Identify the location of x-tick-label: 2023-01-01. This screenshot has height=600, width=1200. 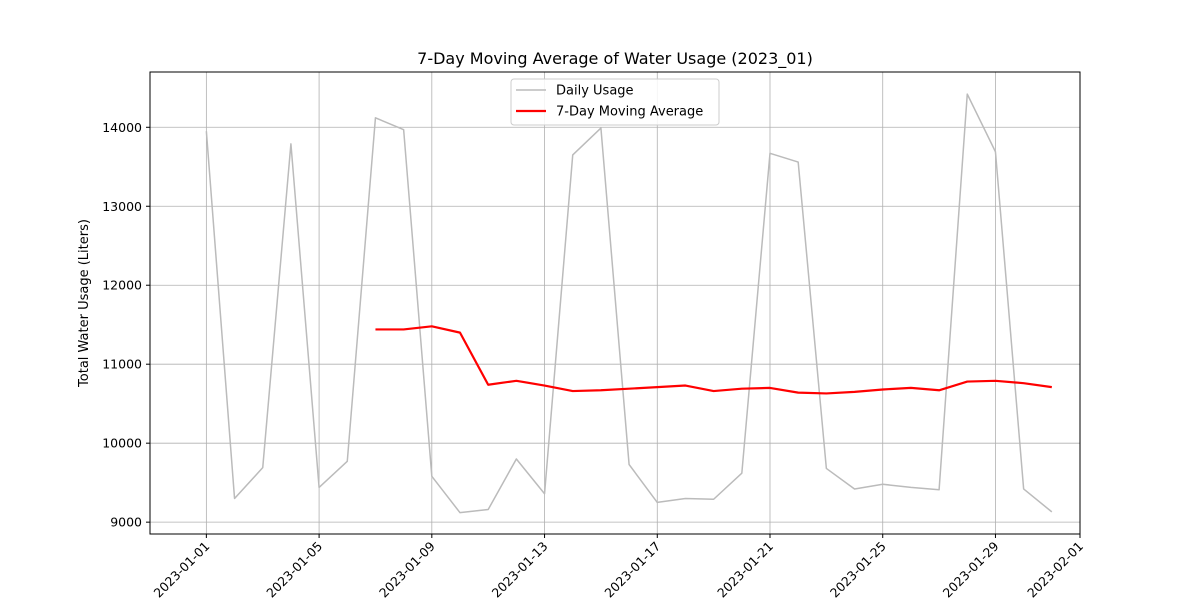
(182, 569).